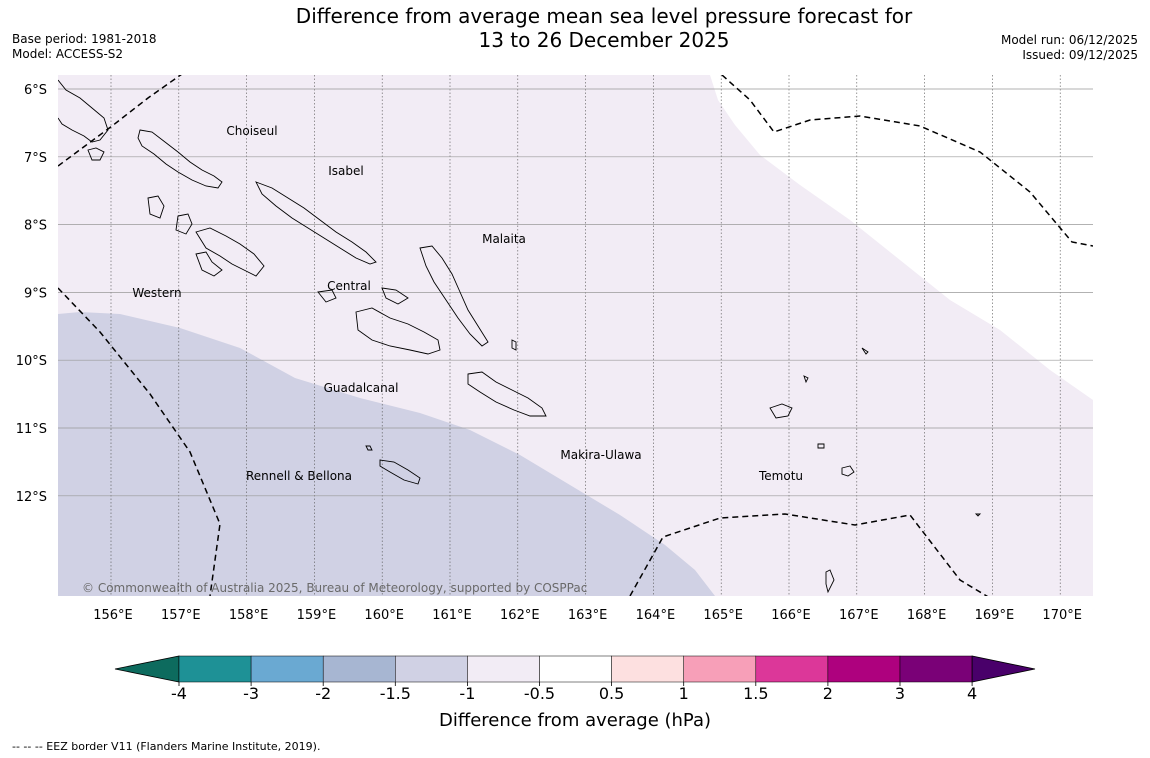 This screenshot has height=758, width=1150. What do you see at coordinates (684, 693) in the screenshot?
I see `colorbar-tick-label: 1` at bounding box center [684, 693].